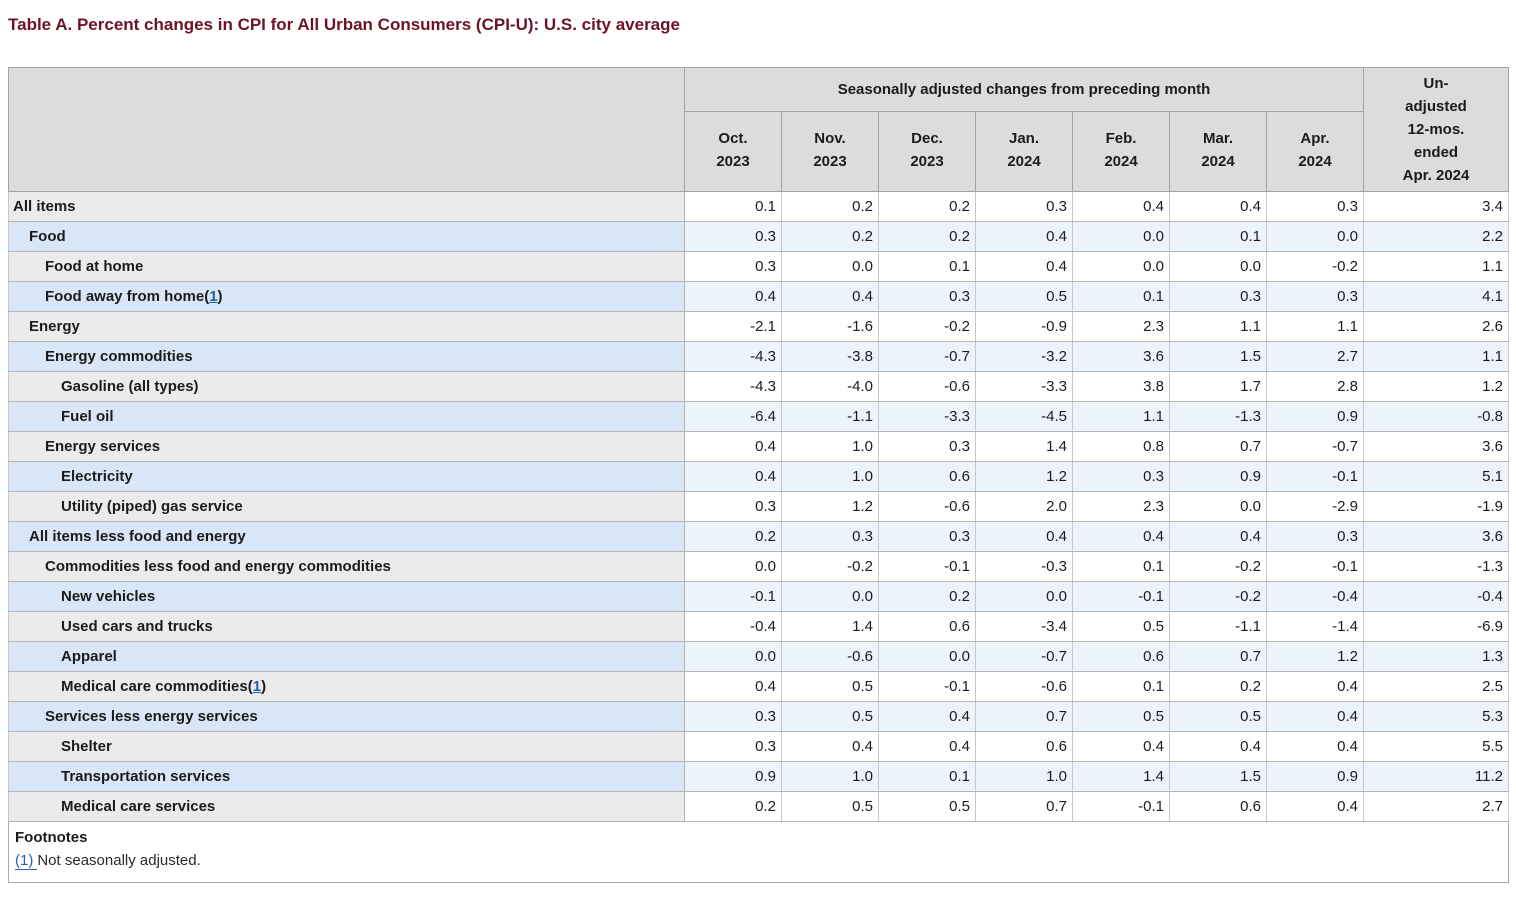  Describe the element at coordinates (1436, 416) in the screenshot. I see `value-cell: -0.8` at that location.